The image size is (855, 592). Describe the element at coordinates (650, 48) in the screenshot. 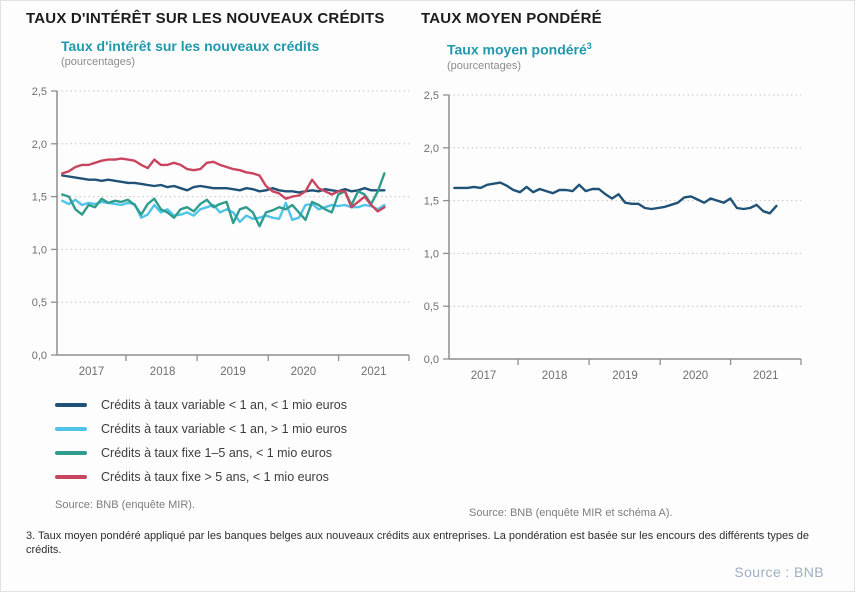

I see `right-chart-title: Taux moyen pondéré3` at that location.